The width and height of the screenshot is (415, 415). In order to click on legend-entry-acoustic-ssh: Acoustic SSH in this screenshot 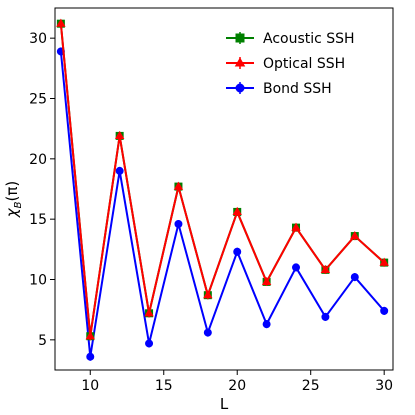, I will do `click(290, 39)`.